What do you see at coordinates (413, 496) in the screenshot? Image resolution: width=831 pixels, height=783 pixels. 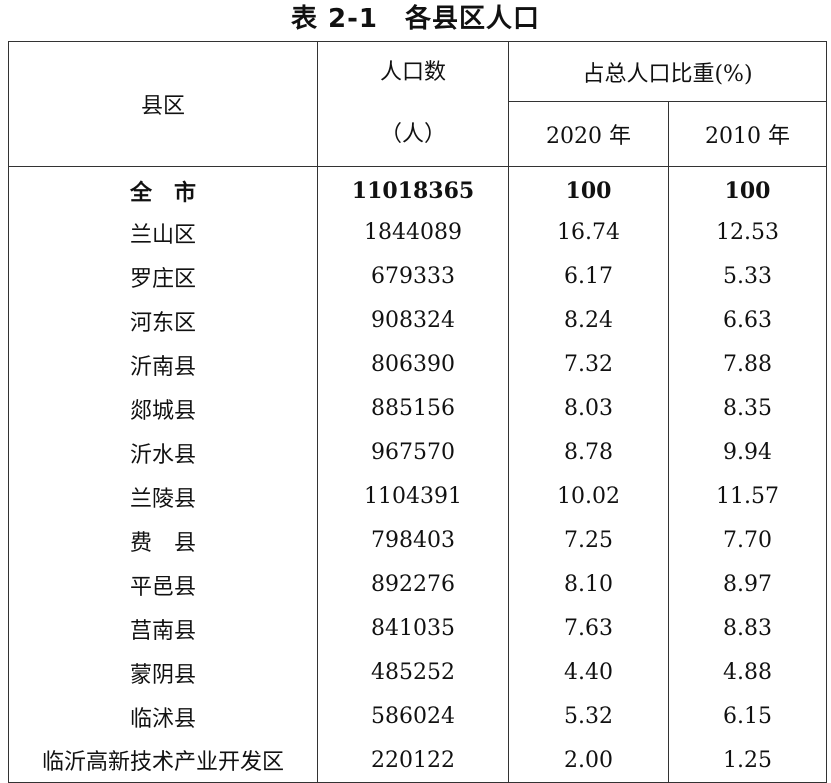 I see `cell-population: 1104391` at bounding box center [413, 496].